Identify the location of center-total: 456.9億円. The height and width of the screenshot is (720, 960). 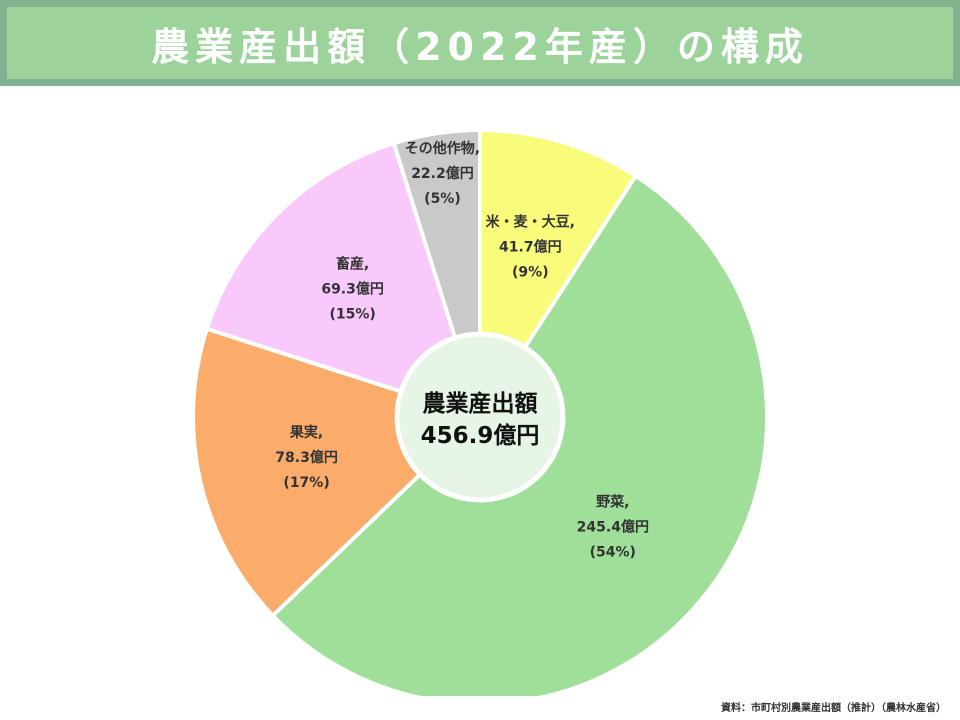
(480, 435).